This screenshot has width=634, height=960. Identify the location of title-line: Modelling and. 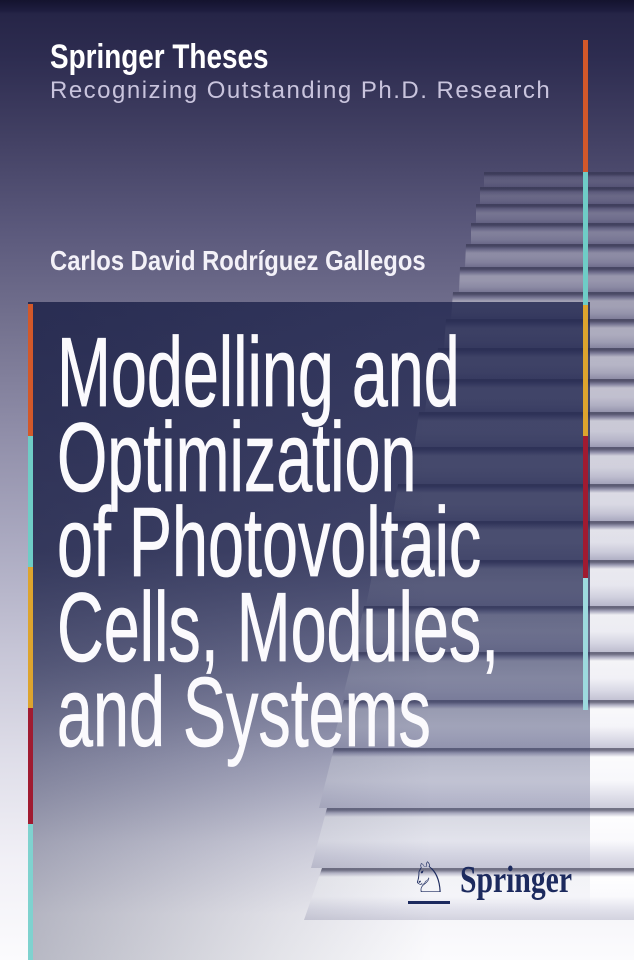
(258, 372).